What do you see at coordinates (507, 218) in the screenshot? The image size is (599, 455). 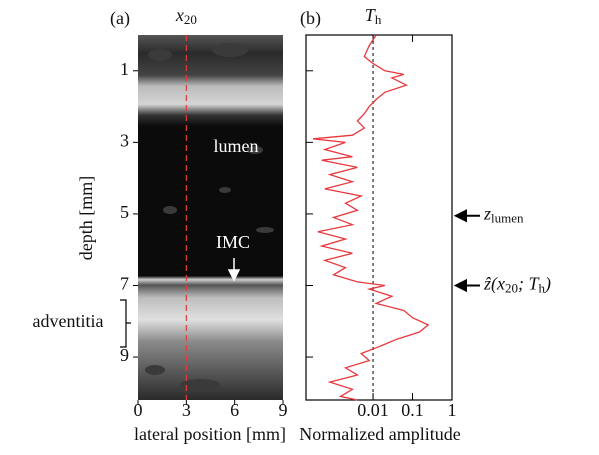 I see `subscript: lumen` at bounding box center [507, 218].